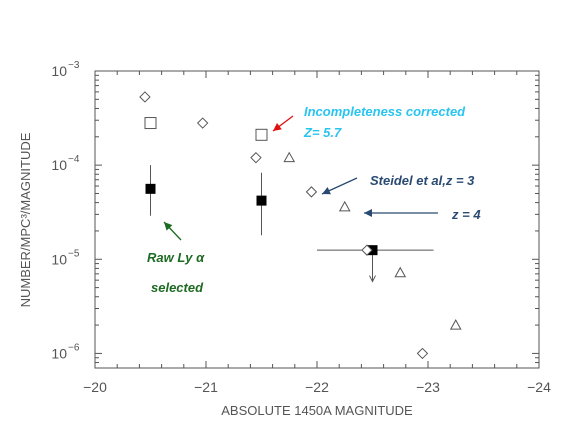 Image resolution: width=581 pixels, height=429 pixels. What do you see at coordinates (466, 214) in the screenshot?
I see `annotation-text: z = 4` at bounding box center [466, 214].